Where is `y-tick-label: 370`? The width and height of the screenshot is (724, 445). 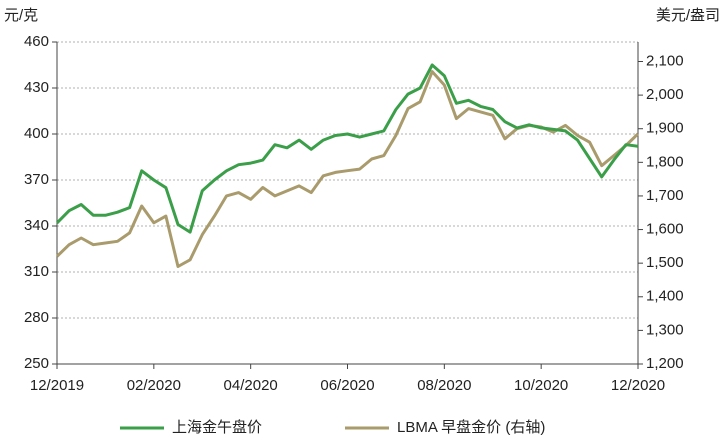 y-tick-label: 370 is located at coordinates (36, 179).